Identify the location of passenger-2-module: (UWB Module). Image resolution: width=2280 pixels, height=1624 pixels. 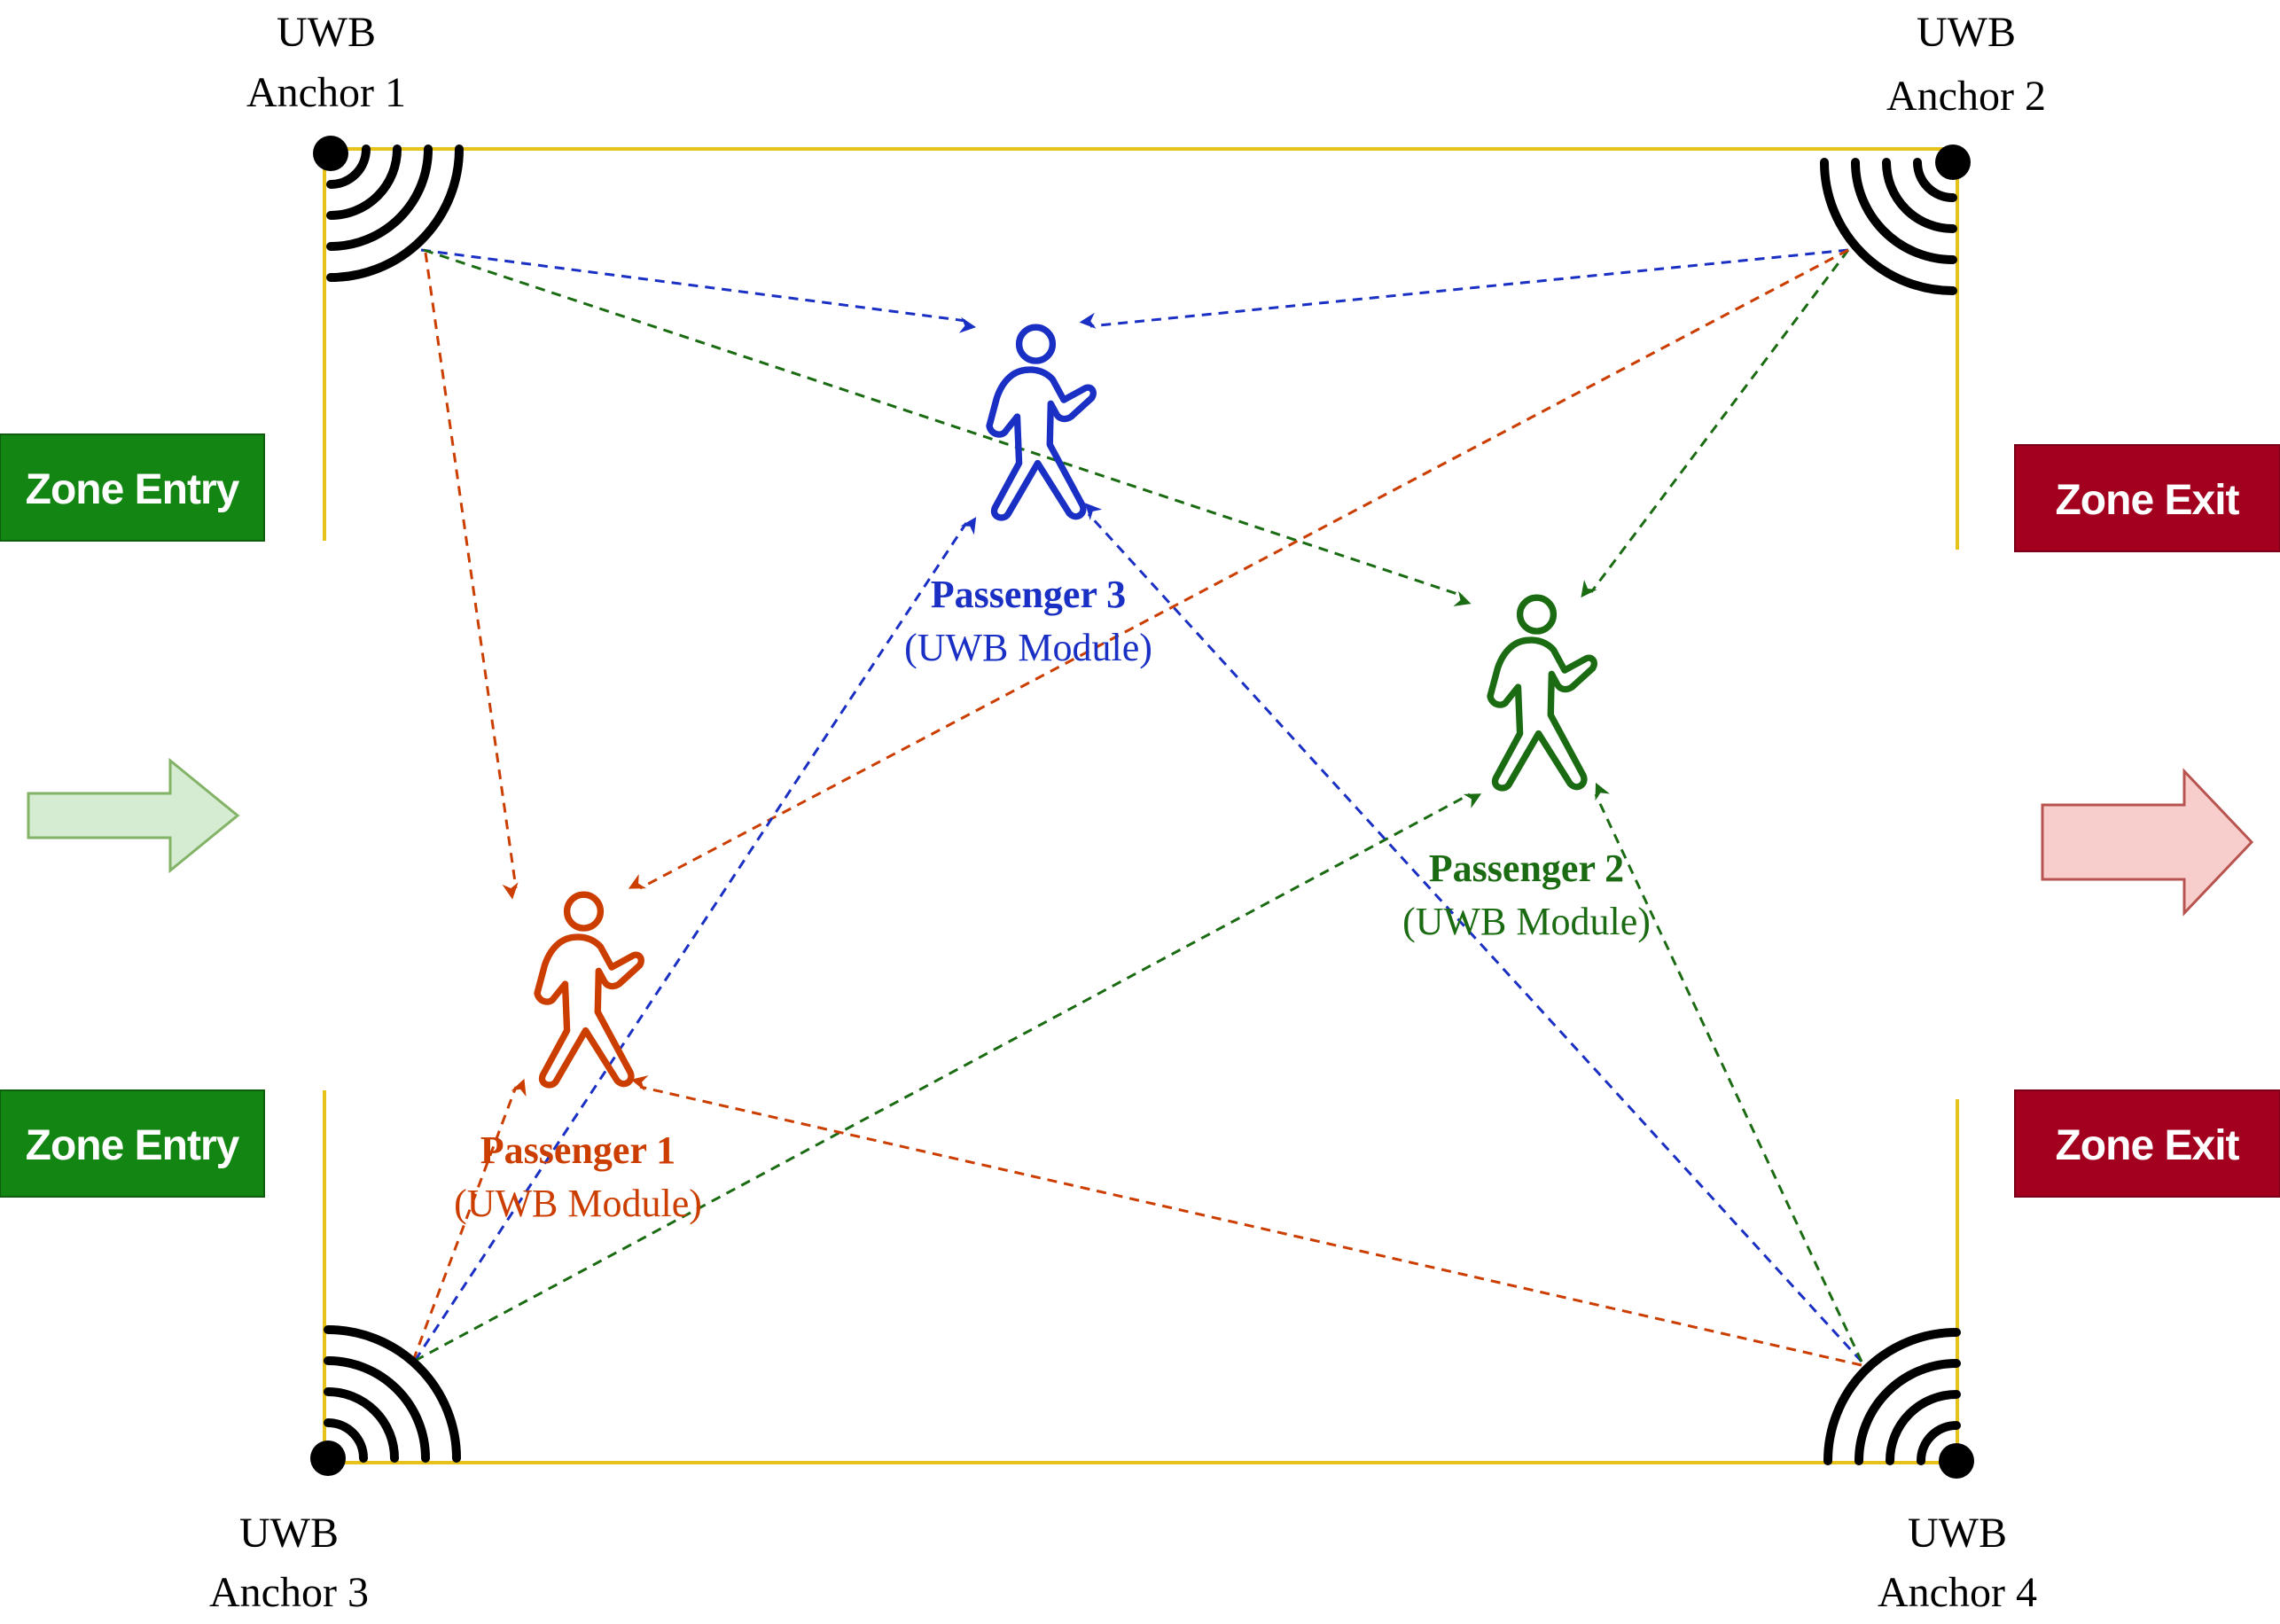
(1526, 922).